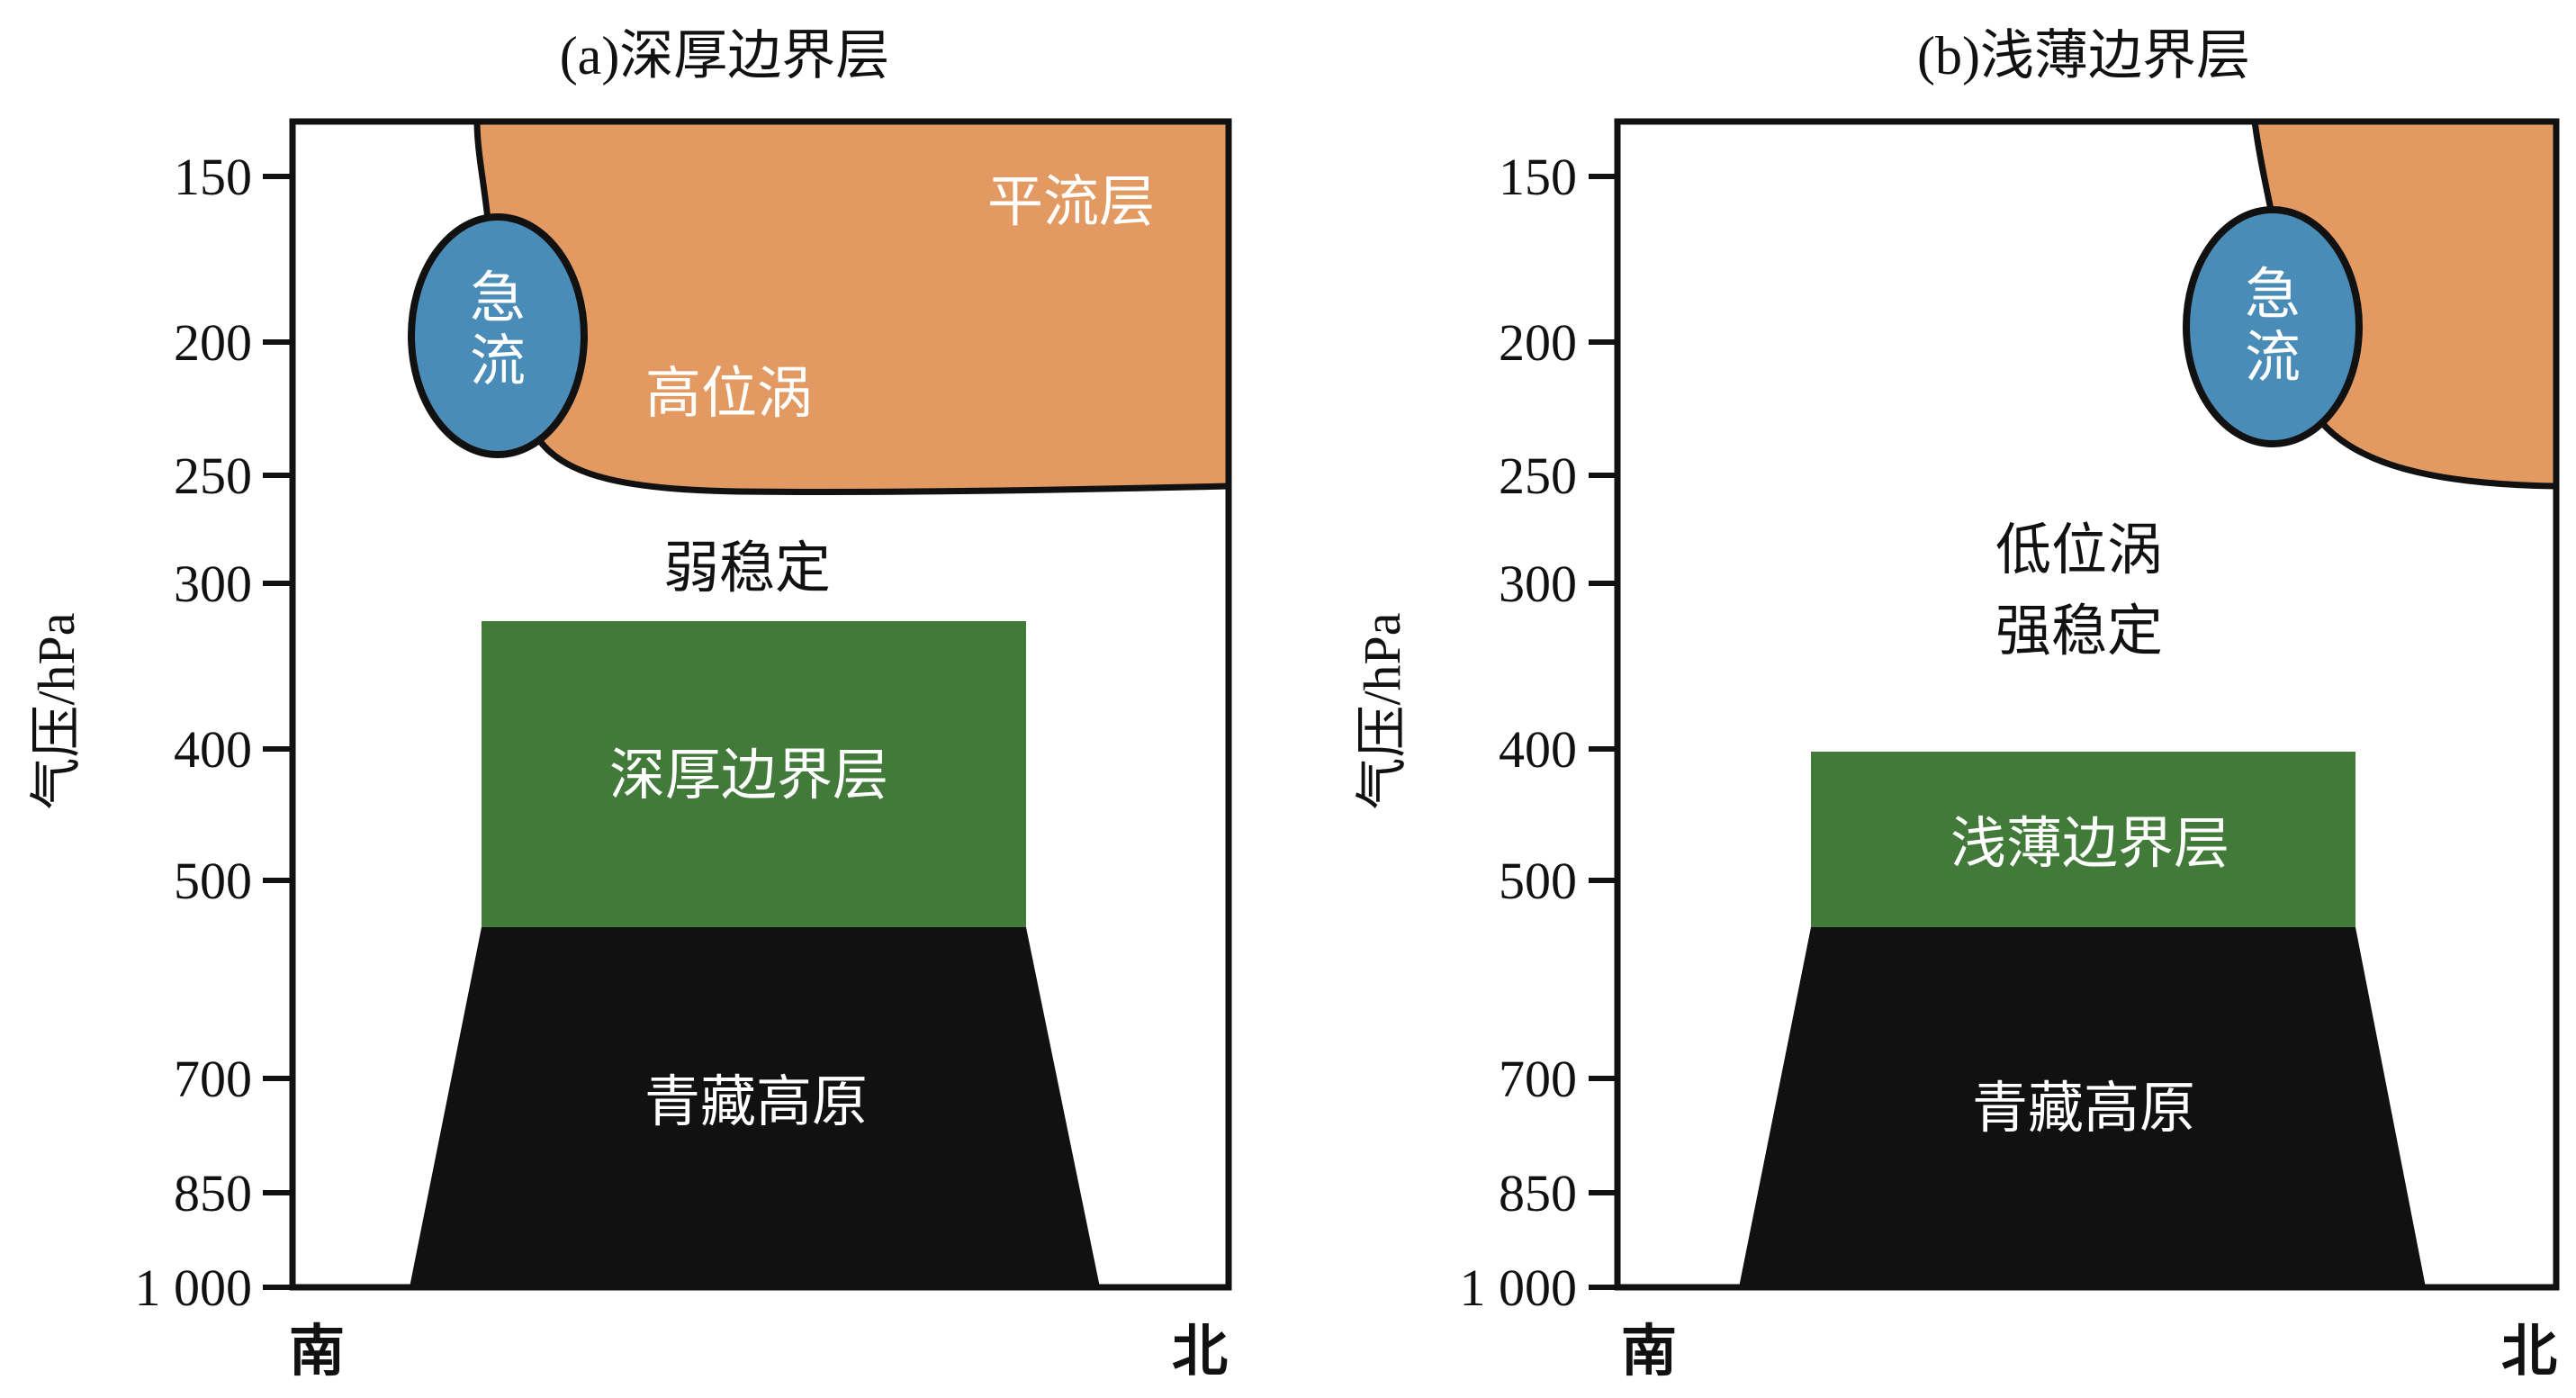 This screenshot has height=1398, width=2576. I want to click on panel-b-y-tick-labels: 150 200 250 300 400 500 700 850 1 000, so click(1519, 733).